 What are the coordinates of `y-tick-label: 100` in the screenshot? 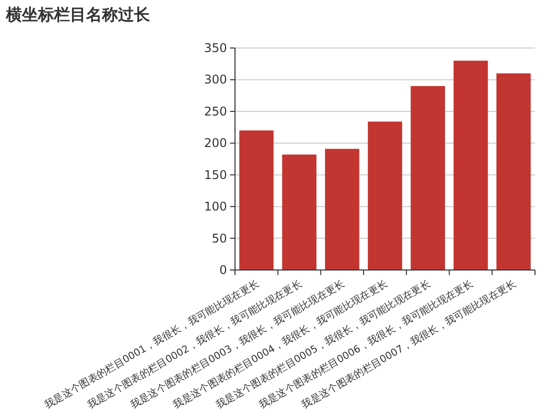 It's located at (215, 207).